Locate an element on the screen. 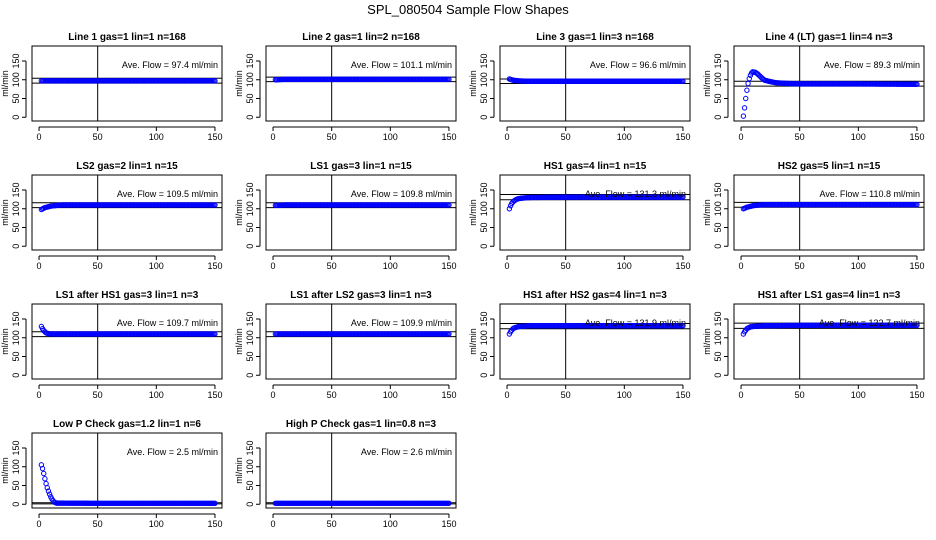  panel-title: Line 4 (LT) gas=1 lin=4 n=3 is located at coordinates (829, 37).